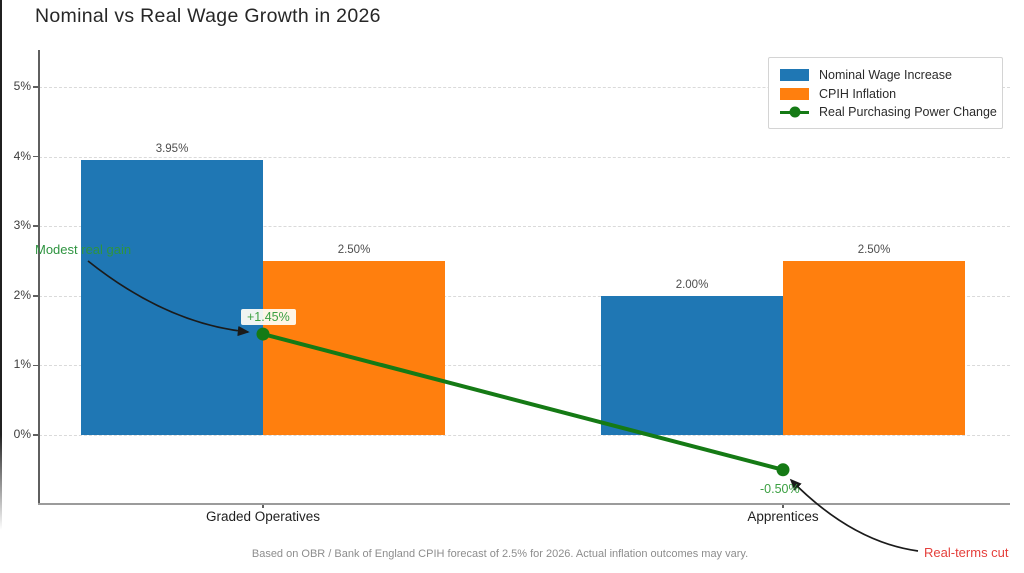 The image size is (1024, 573). I want to click on real-terms-cut-annotation: Real-terms cut, so click(966, 552).